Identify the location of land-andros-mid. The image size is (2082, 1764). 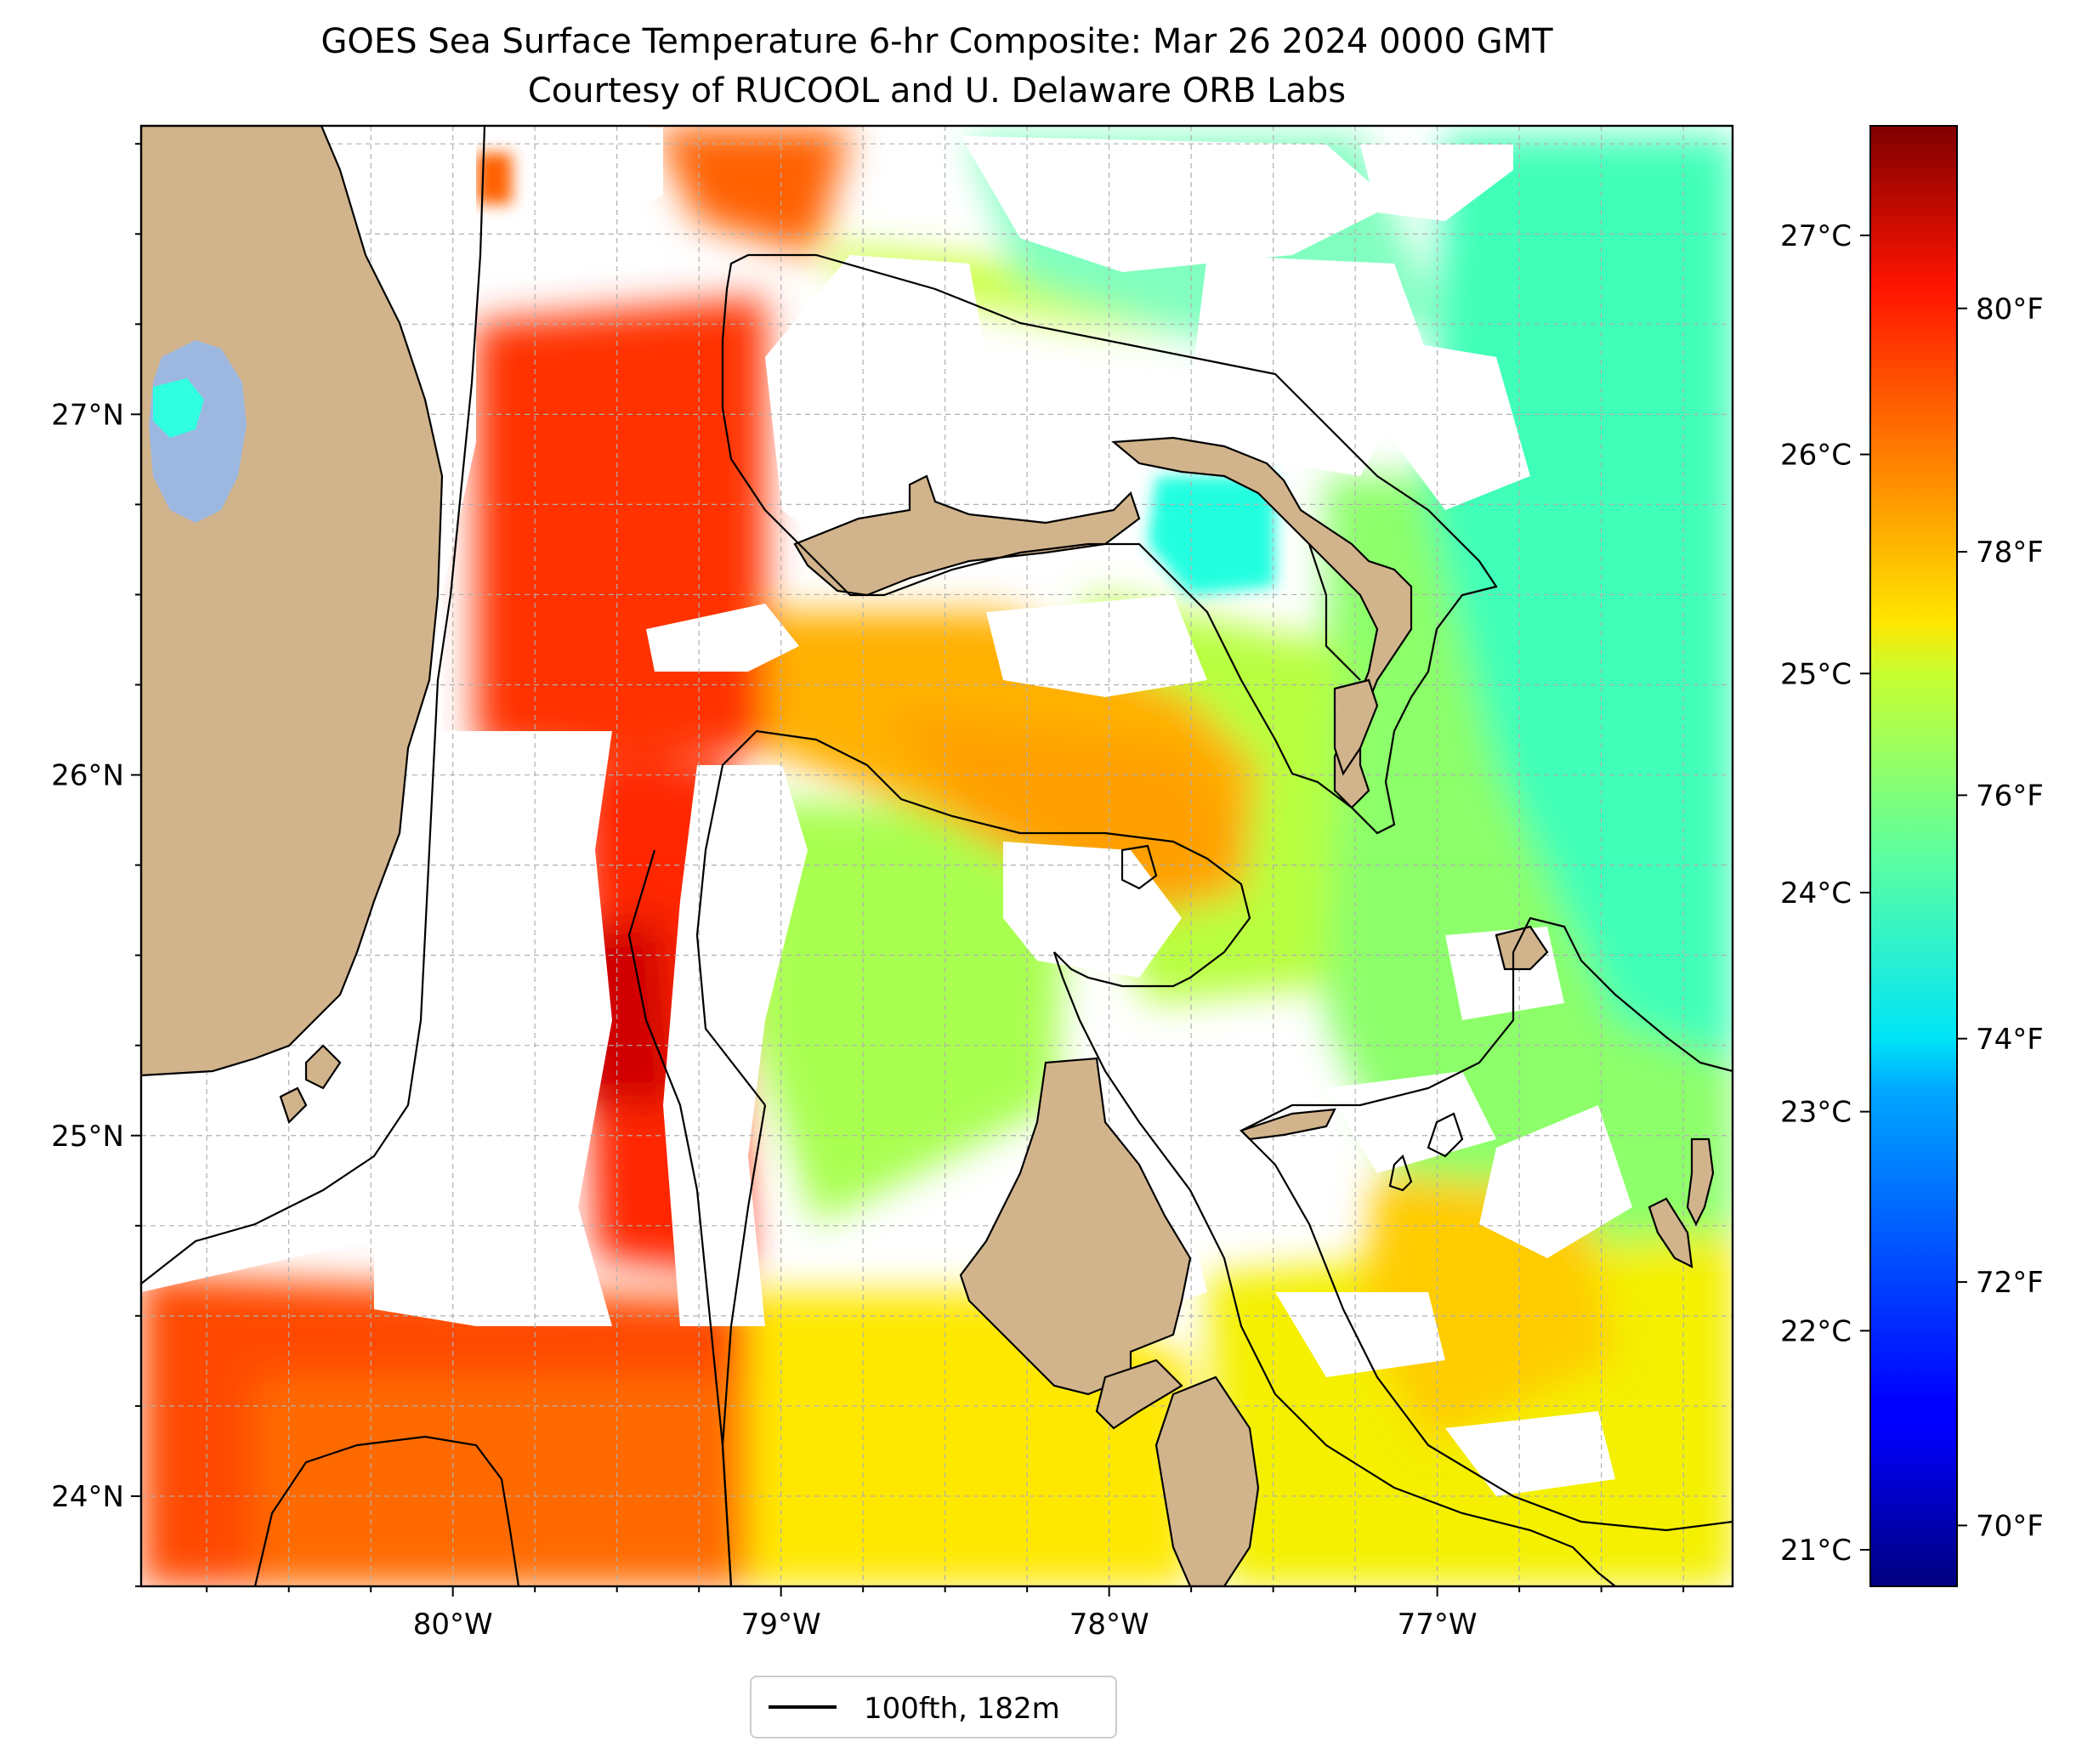
(1139, 1394).